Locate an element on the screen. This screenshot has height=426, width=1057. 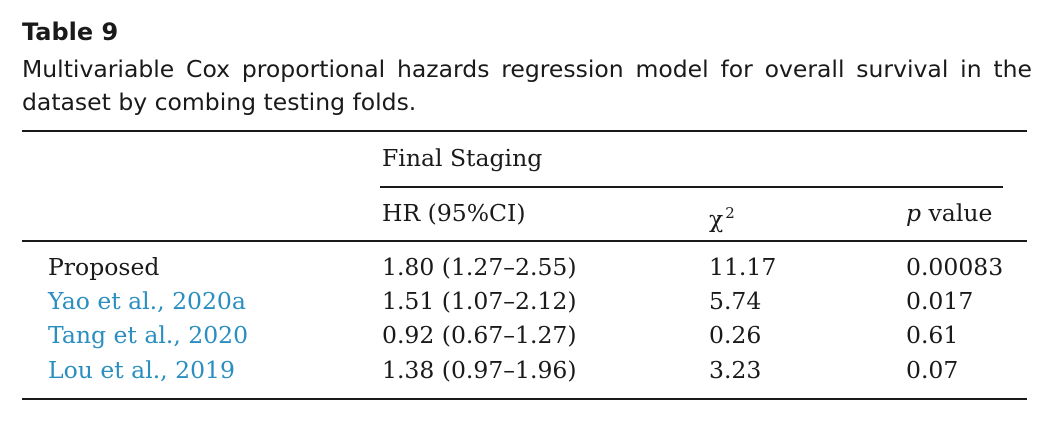
table-row-hr: 0.92 (0.67–1.27) is located at coordinates (479, 335).